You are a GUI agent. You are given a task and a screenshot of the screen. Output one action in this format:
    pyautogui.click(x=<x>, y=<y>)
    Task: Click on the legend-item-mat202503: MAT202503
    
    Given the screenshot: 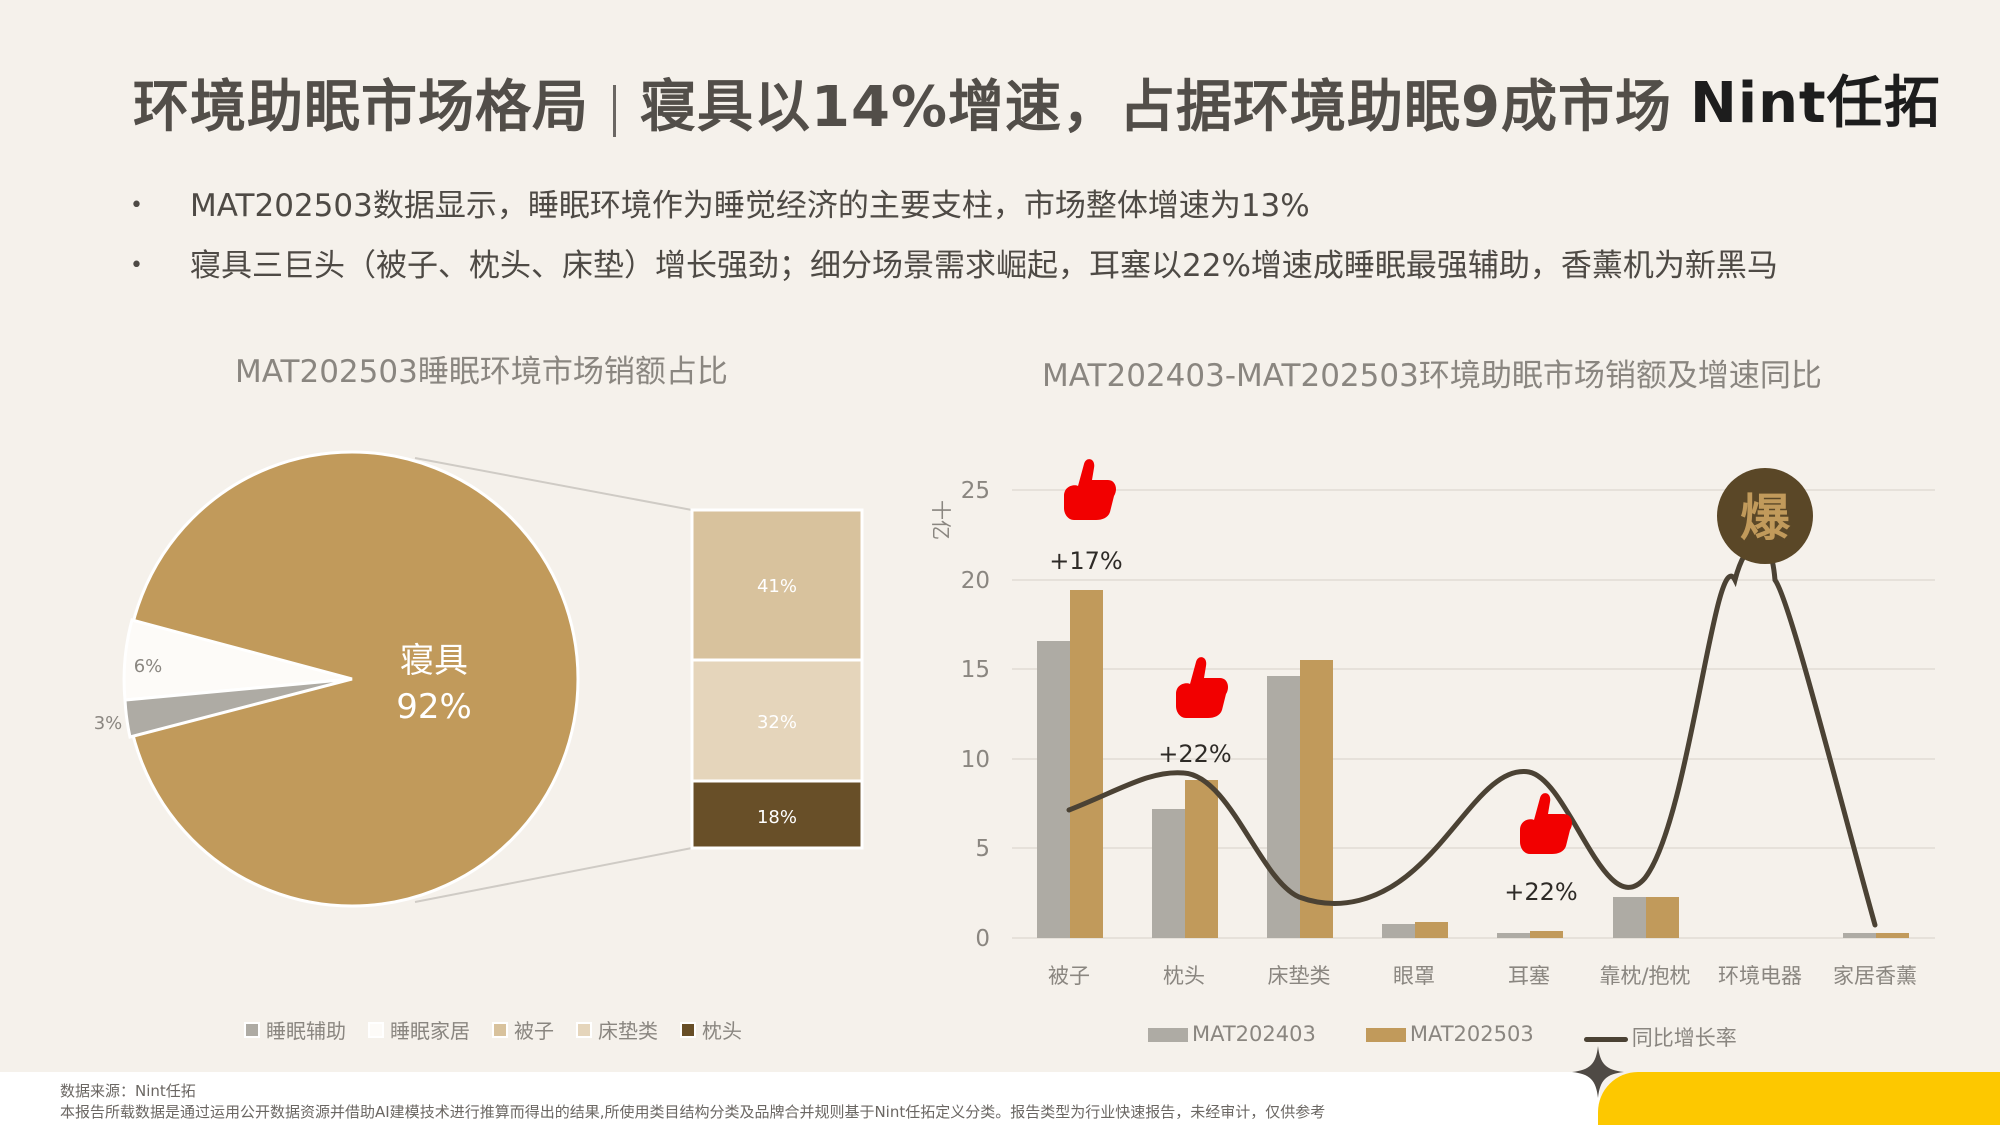 What is the action you would take?
    pyautogui.click(x=1449, y=1037)
    